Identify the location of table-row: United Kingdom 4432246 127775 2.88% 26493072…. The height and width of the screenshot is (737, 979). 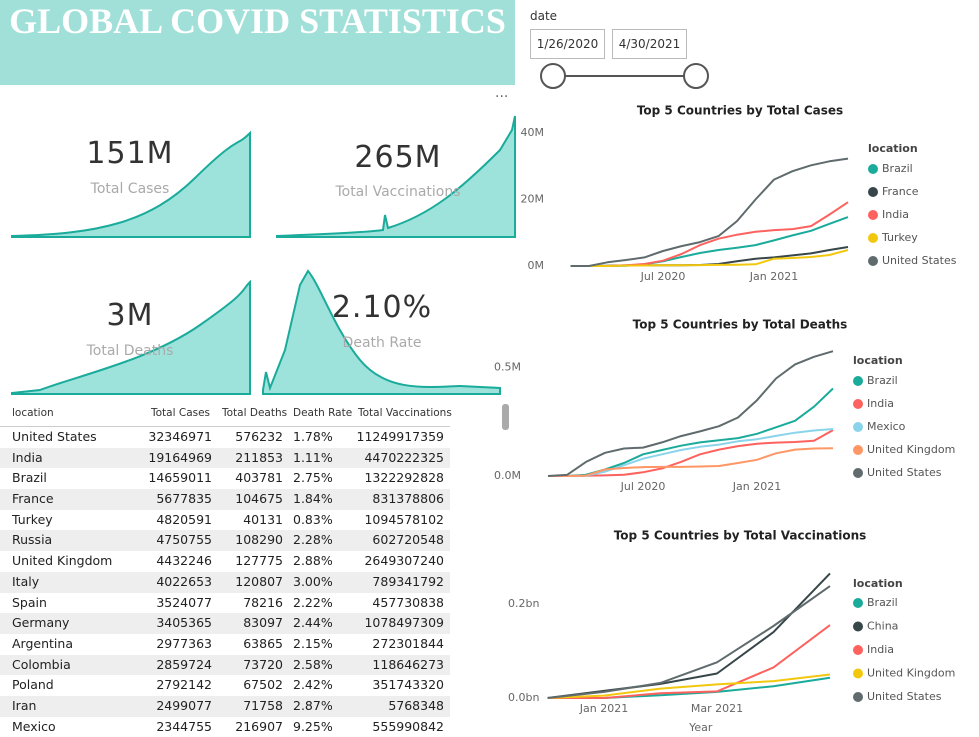
(225, 561).